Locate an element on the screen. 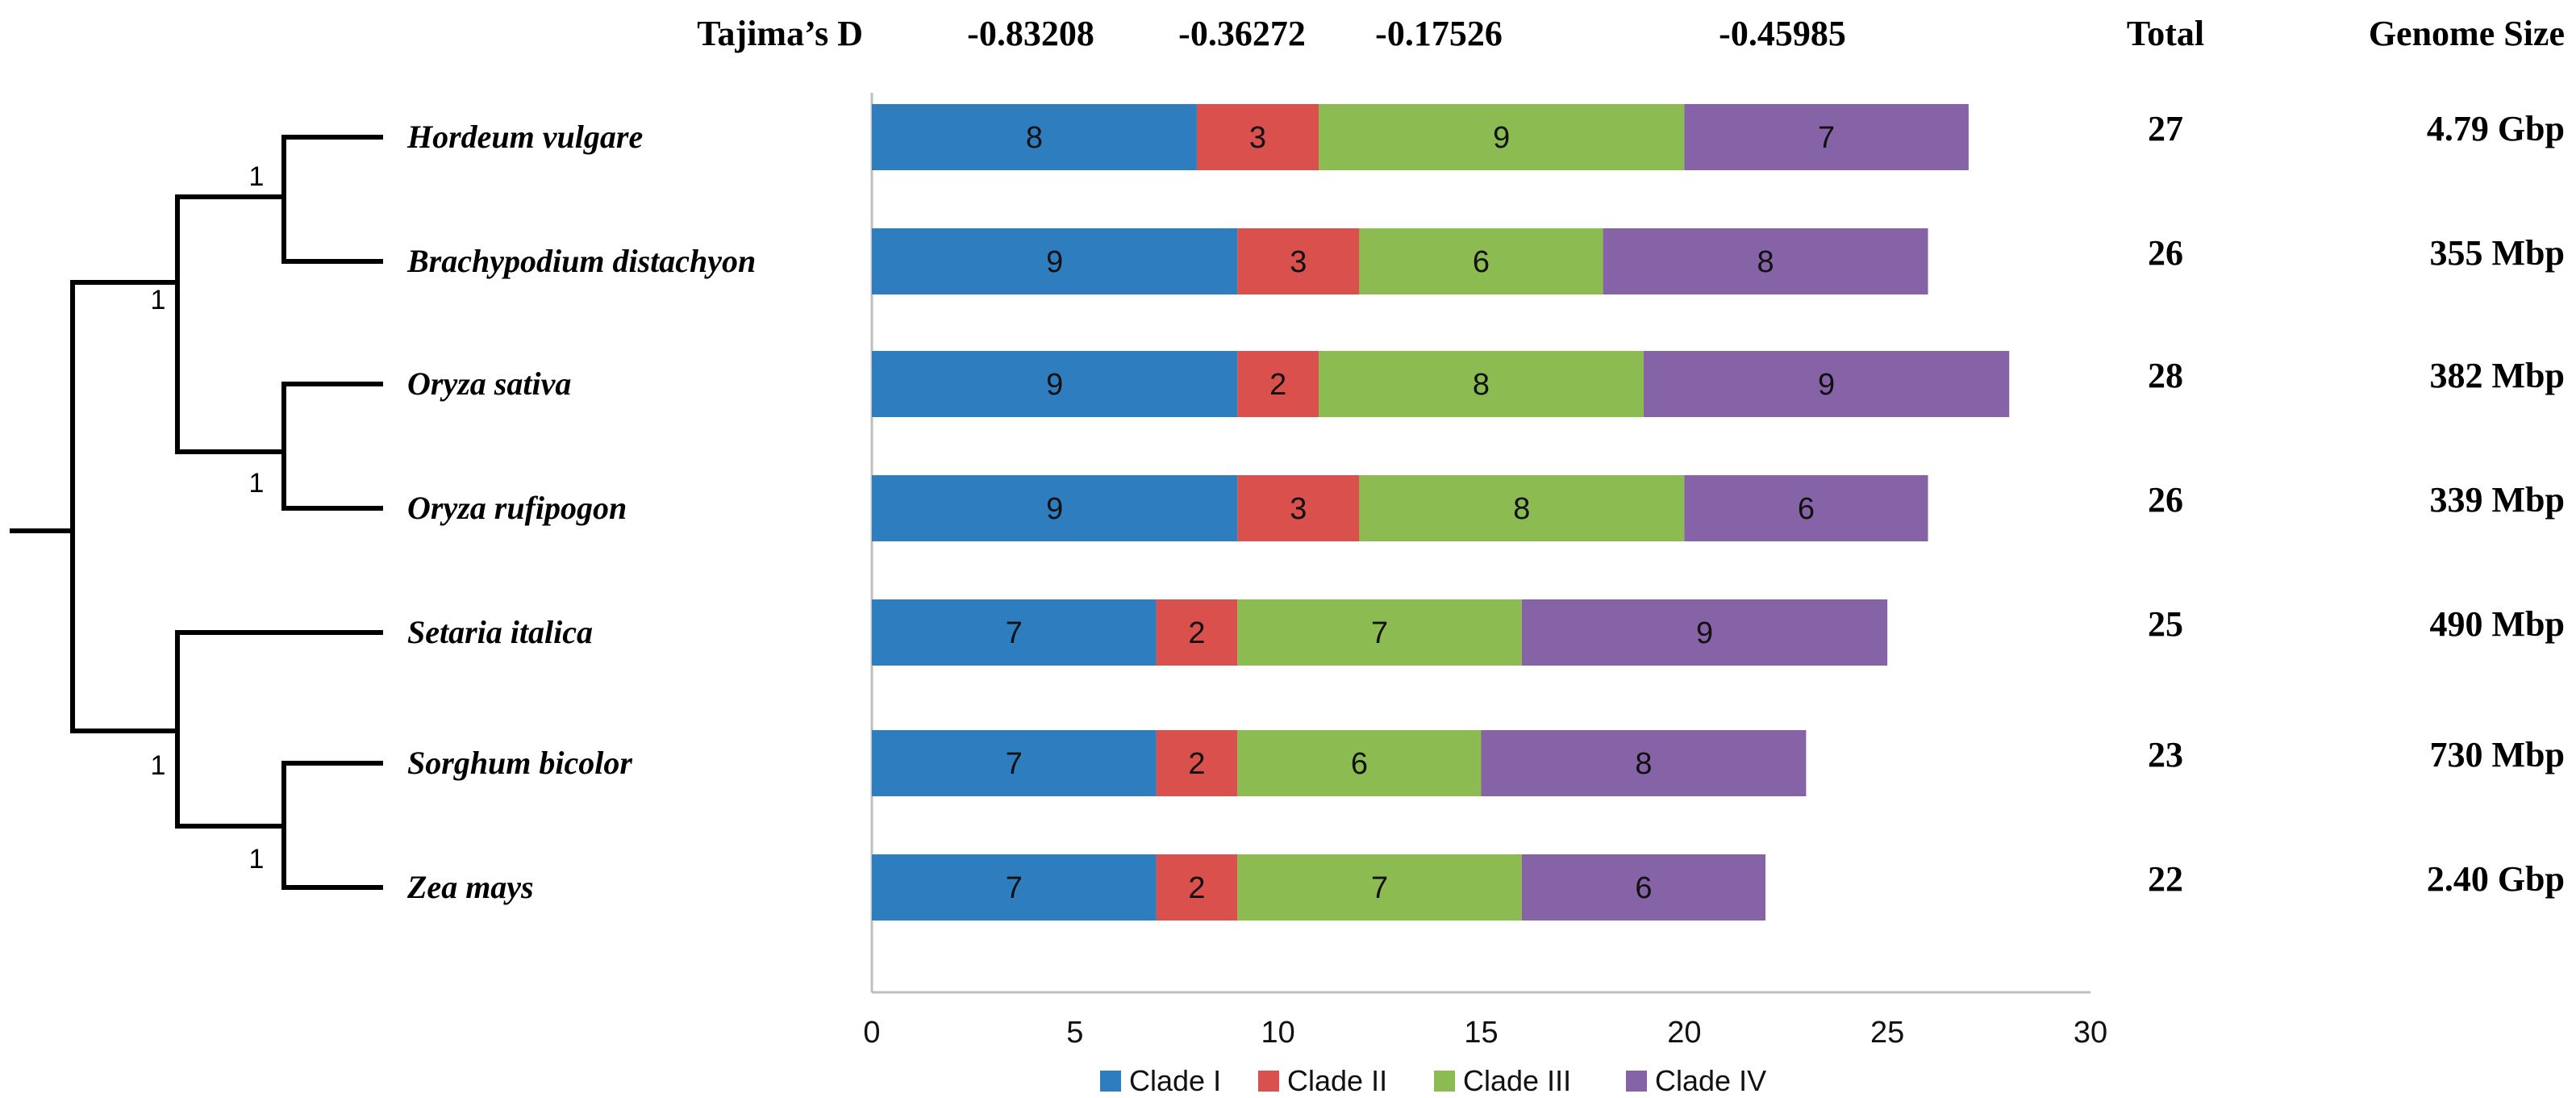  x-axis-tick-labels: 0 5 10 15 20 25 30 is located at coordinates (1485, 1033).